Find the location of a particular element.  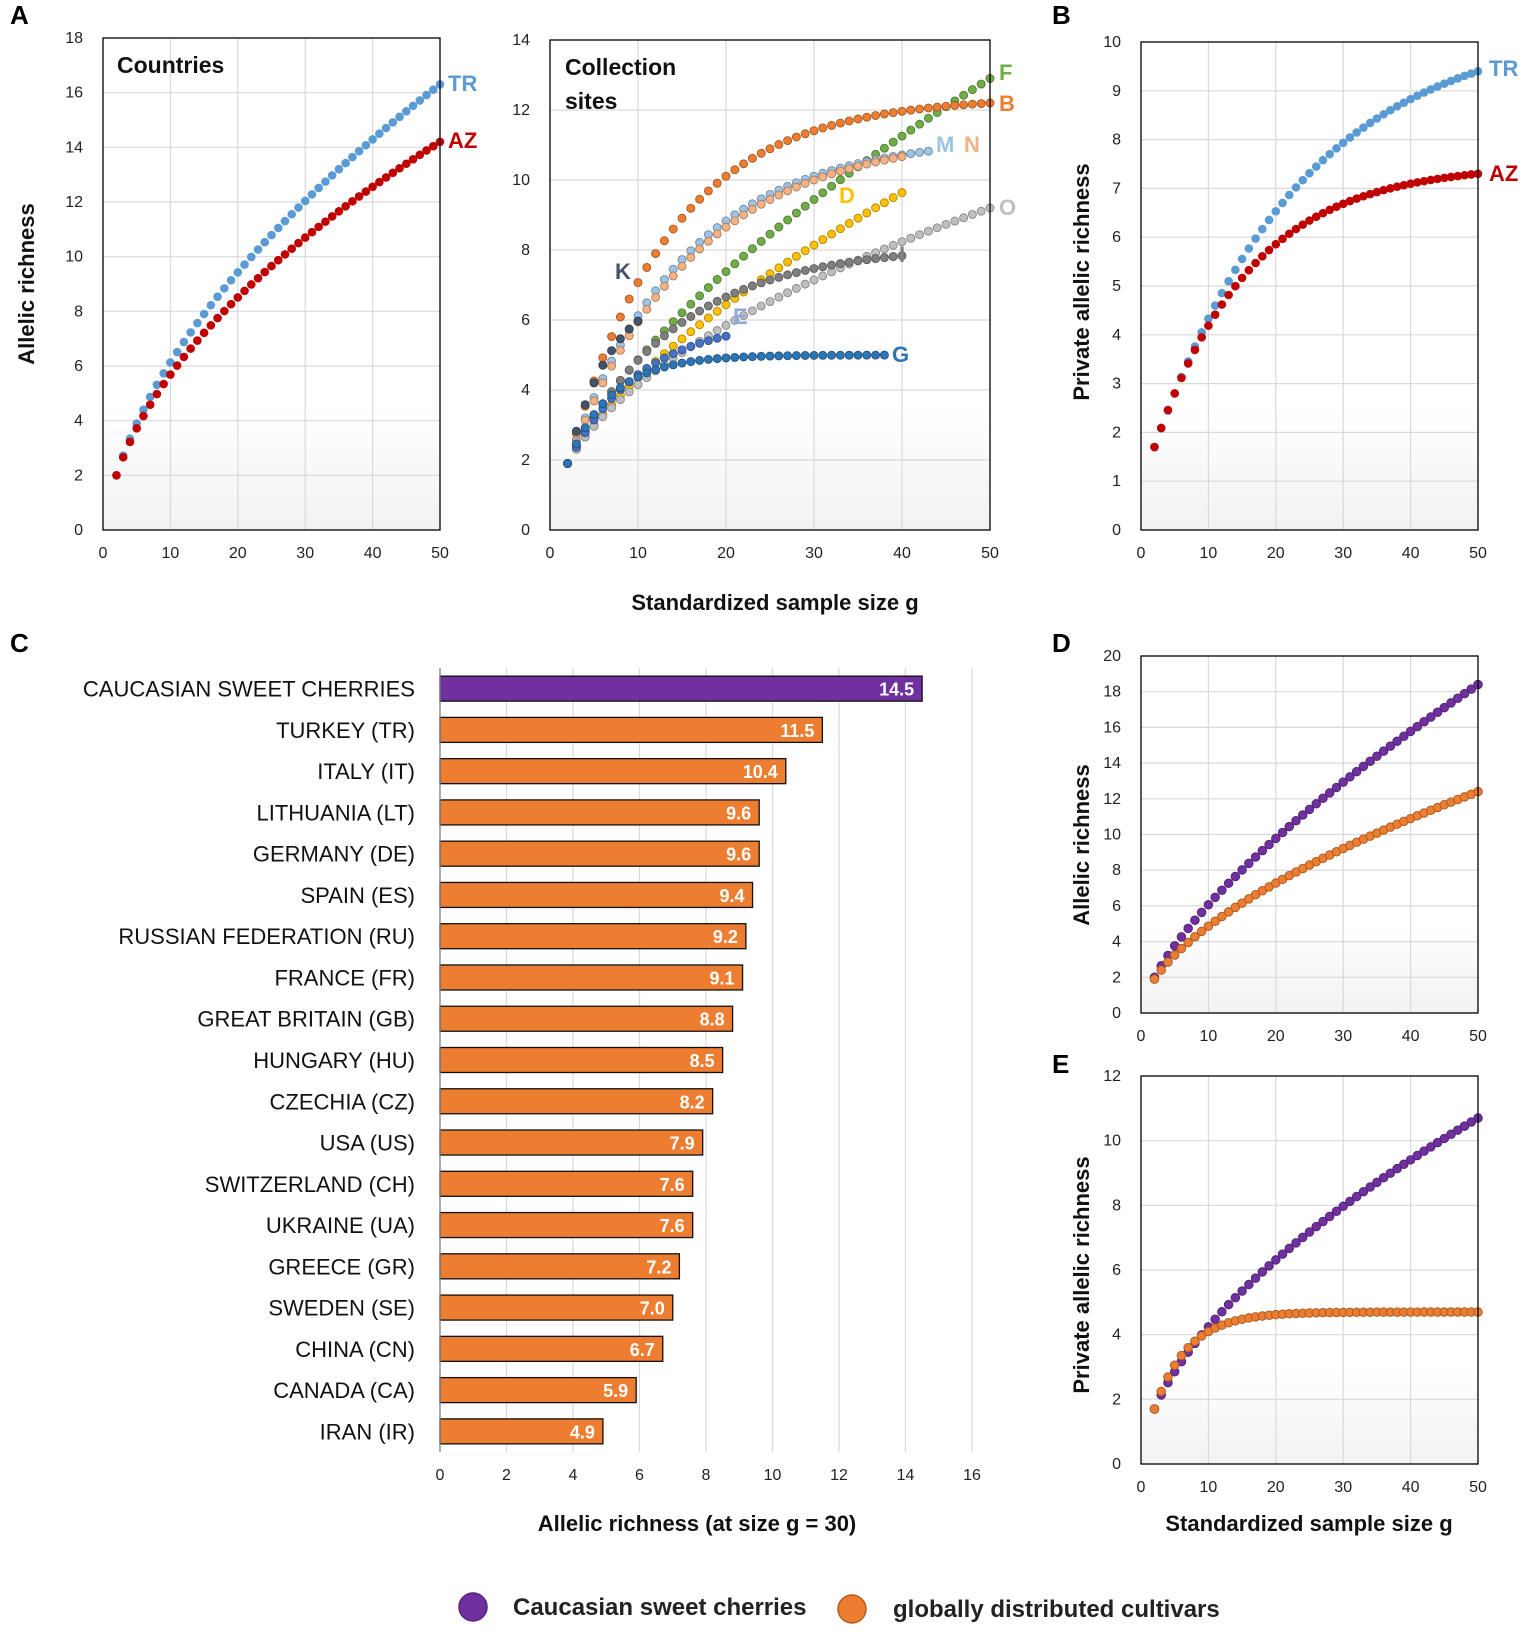

bar-value-label: 11.5 is located at coordinates (797, 731).